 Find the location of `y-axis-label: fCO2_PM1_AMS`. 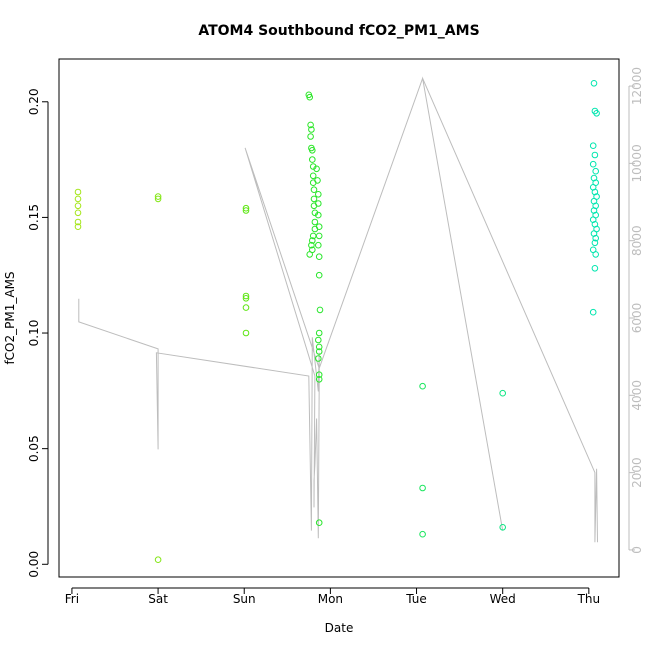

y-axis-label: fCO2_PM1_AMS is located at coordinates (10, 317).